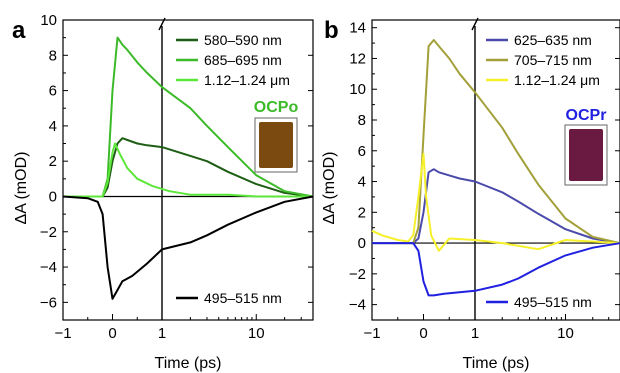 This screenshot has width=620, height=373. What do you see at coordinates (48, 302) in the screenshot?
I see `y-tick-label: −6` at bounding box center [48, 302].